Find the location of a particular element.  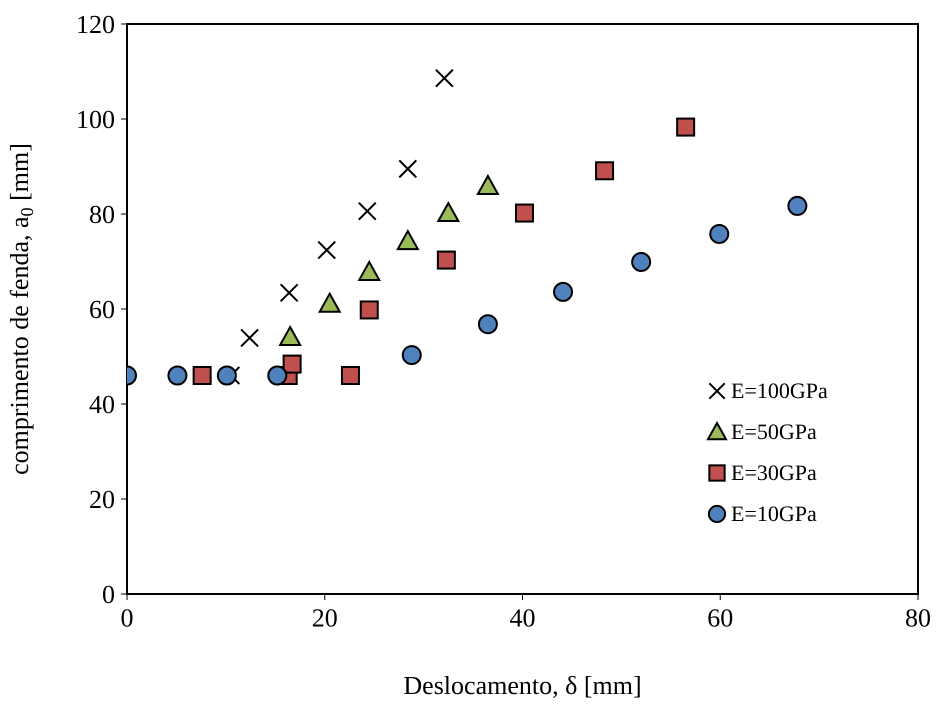

x-axis-title: Deslocamento, δ [mm] is located at coordinates (522, 685).